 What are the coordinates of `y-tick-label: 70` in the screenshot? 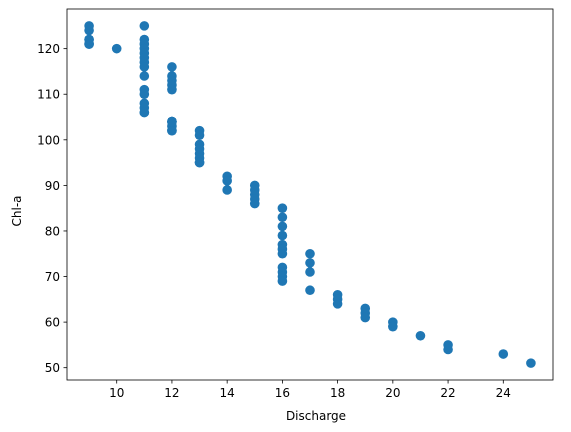 It's located at (52, 277).